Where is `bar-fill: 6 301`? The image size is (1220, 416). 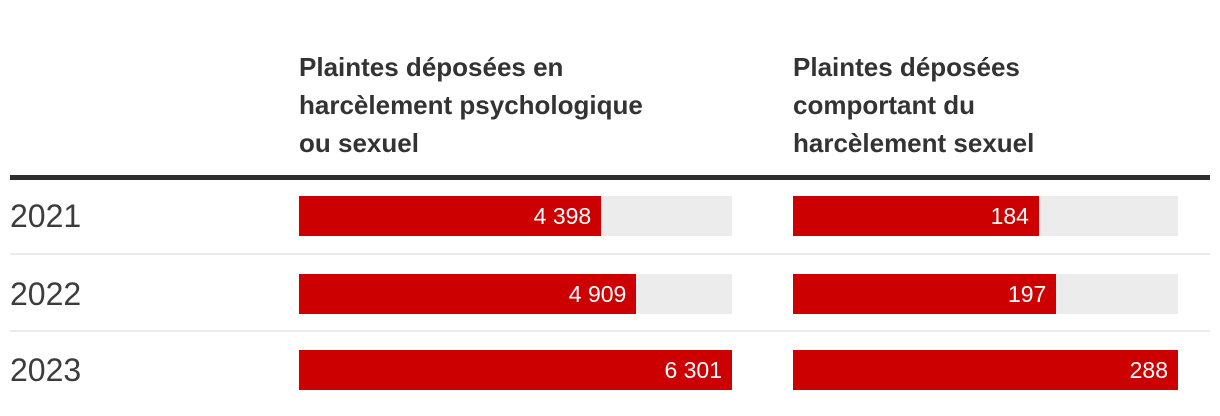 bar-fill: 6 301 is located at coordinates (515, 370).